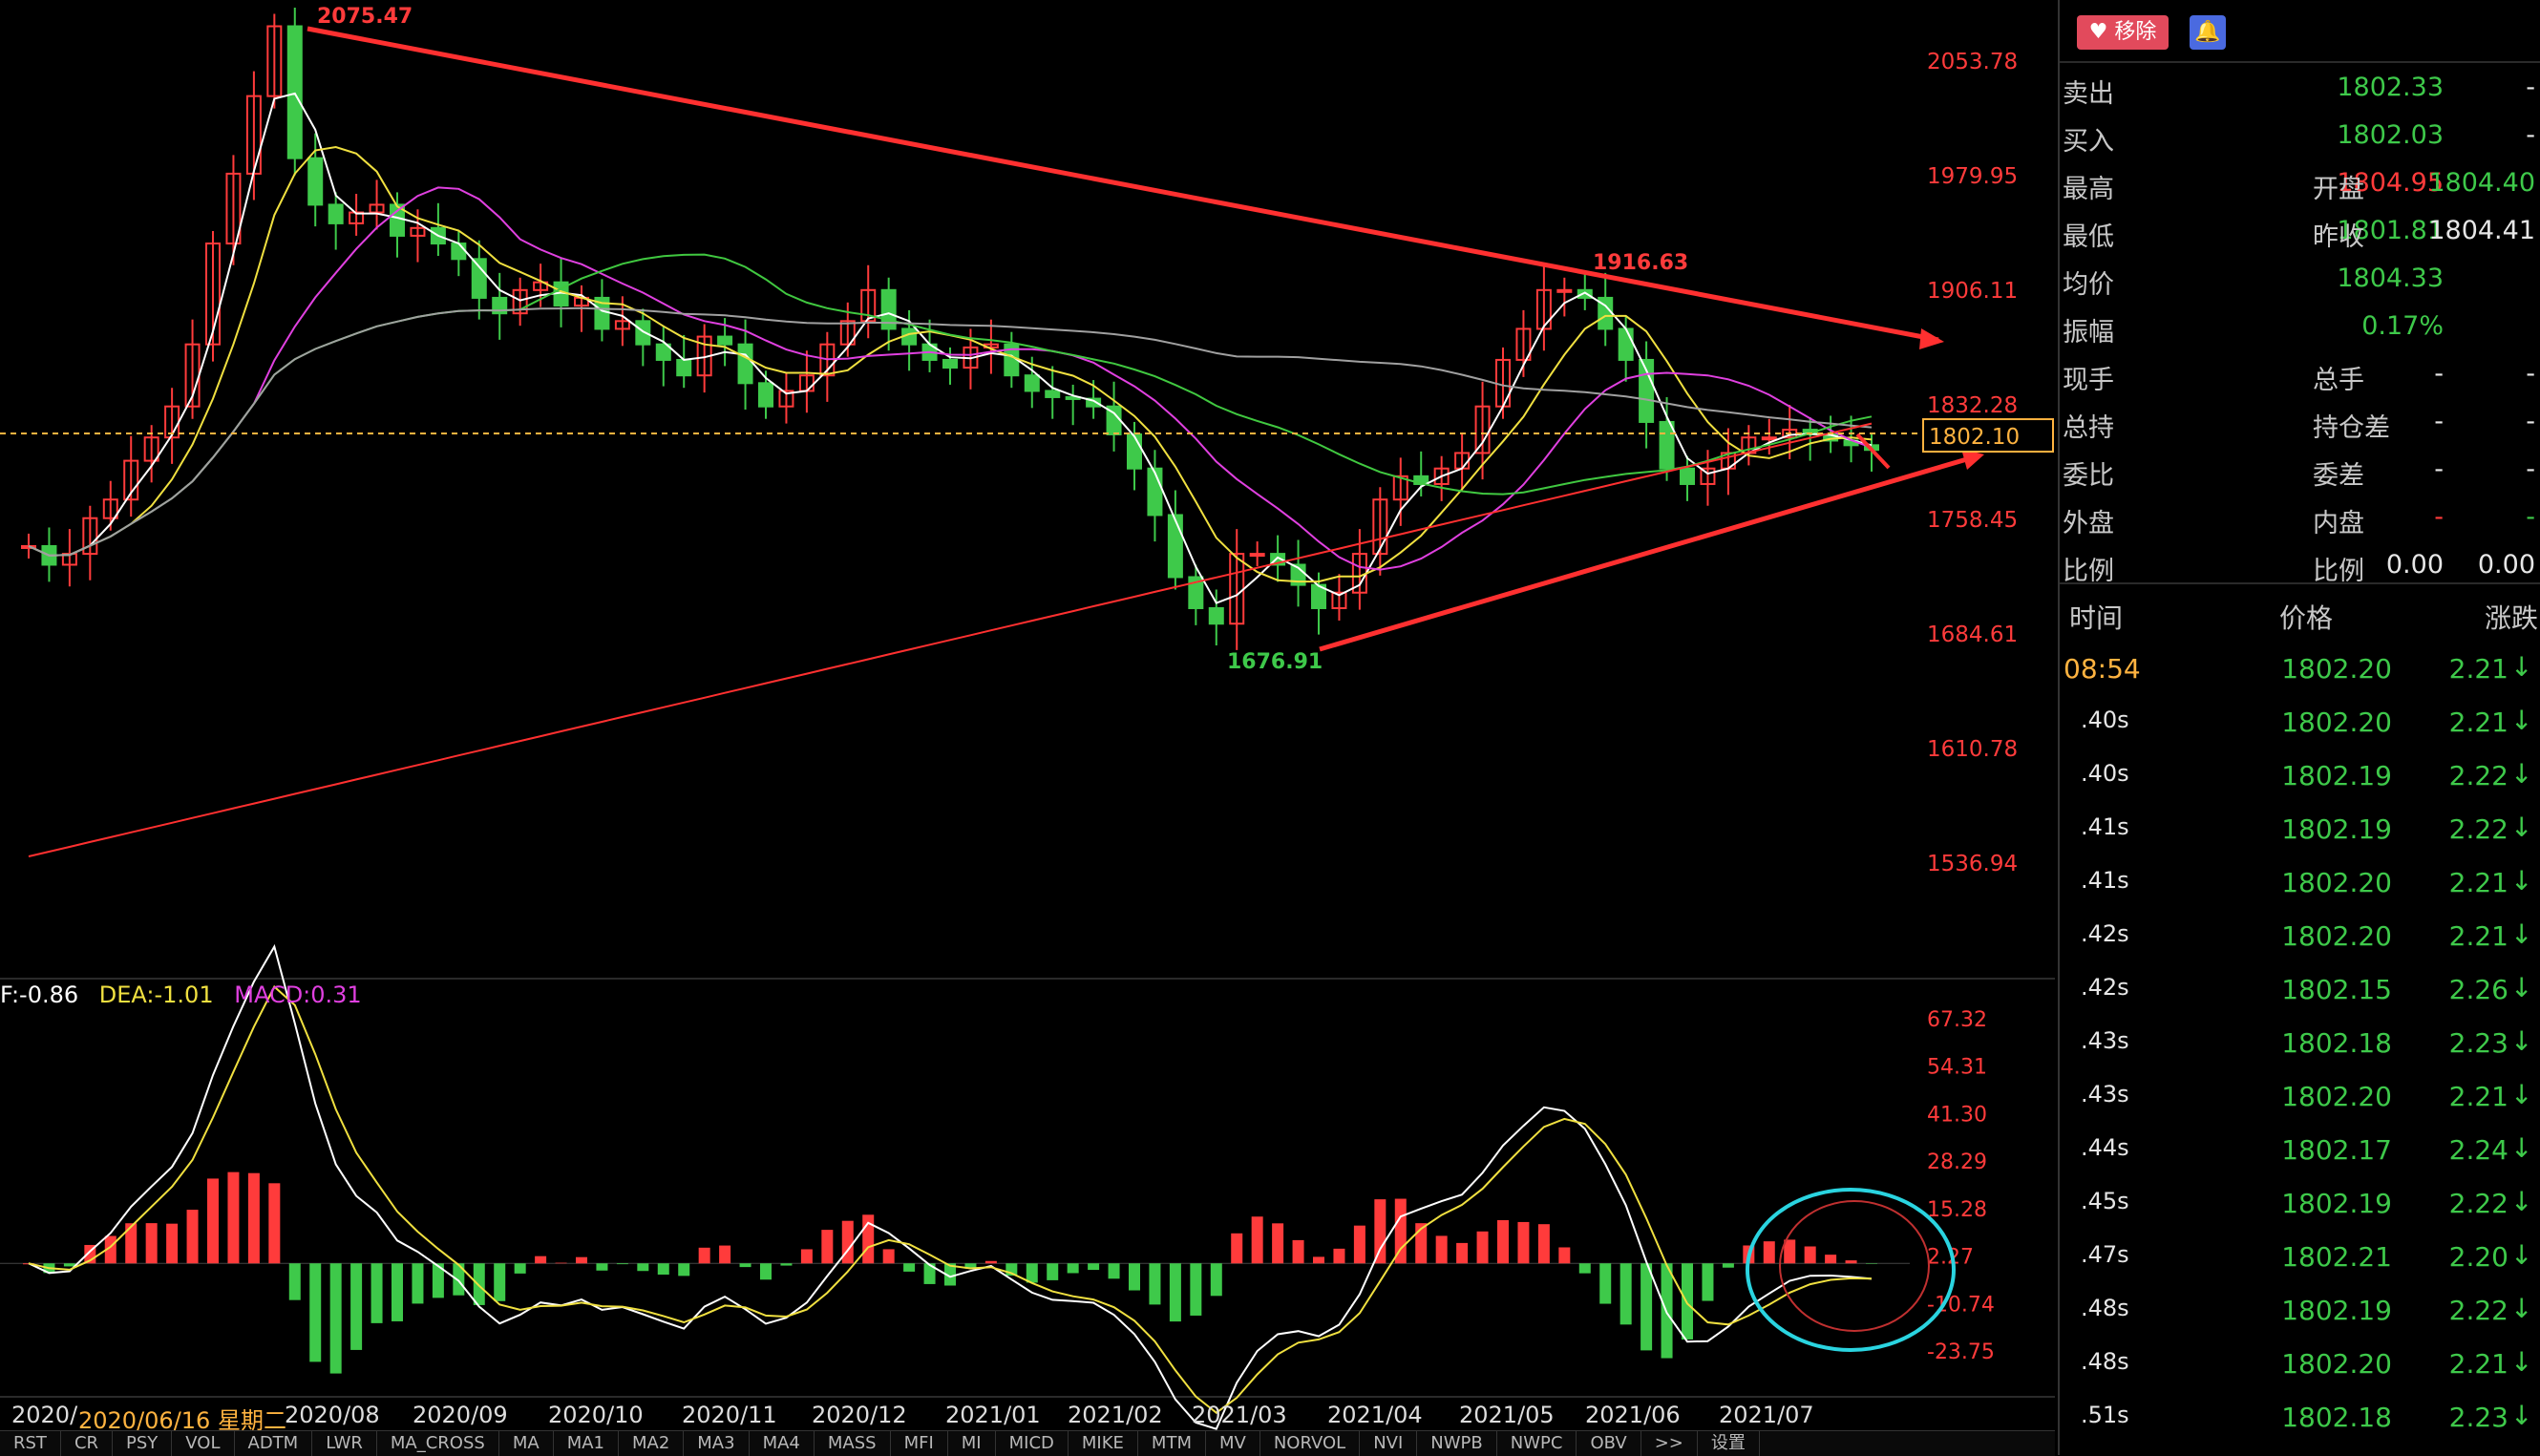 The height and width of the screenshot is (1456, 2540). What do you see at coordinates (1537, 1443) in the screenshot?
I see `indicator-tab: NWPC` at bounding box center [1537, 1443].